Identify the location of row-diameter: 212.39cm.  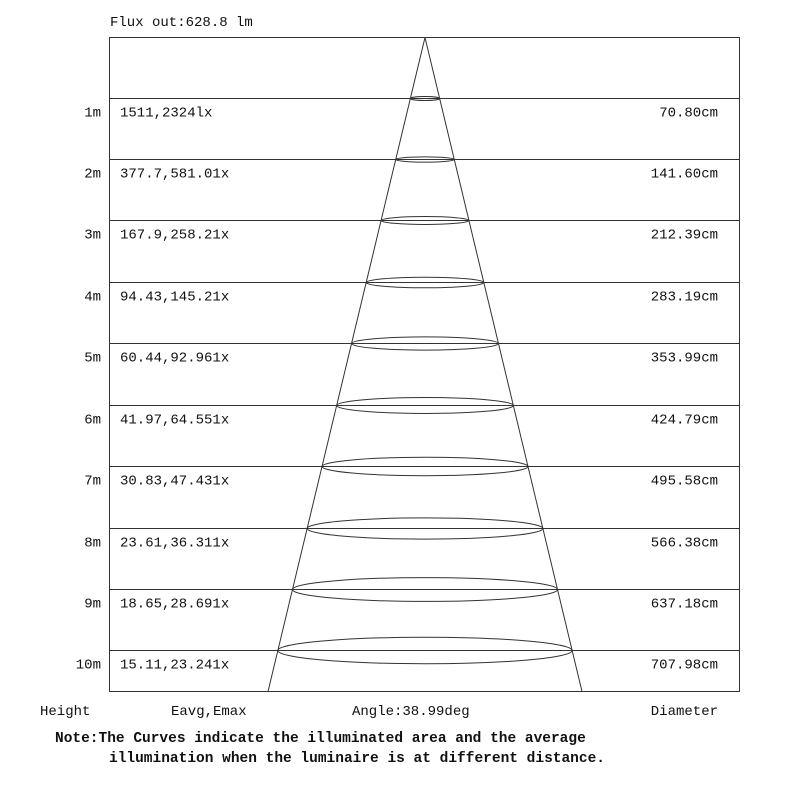
(684, 236).